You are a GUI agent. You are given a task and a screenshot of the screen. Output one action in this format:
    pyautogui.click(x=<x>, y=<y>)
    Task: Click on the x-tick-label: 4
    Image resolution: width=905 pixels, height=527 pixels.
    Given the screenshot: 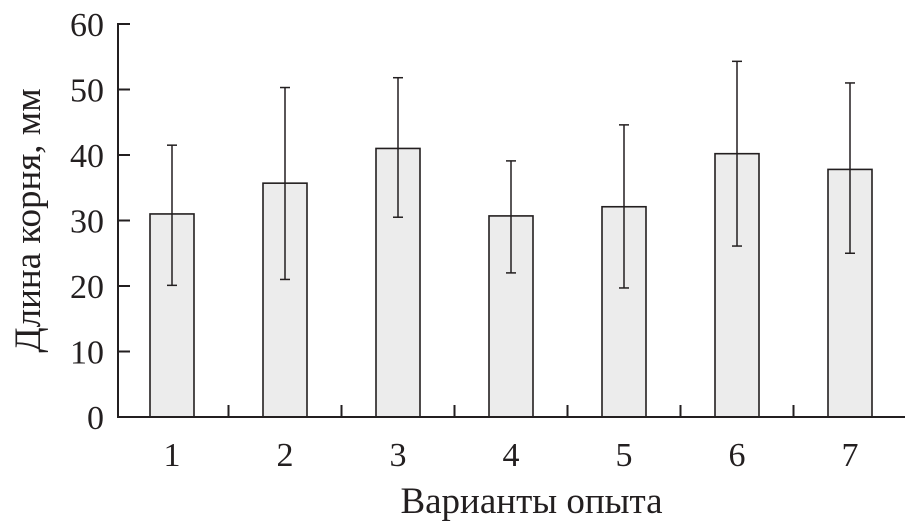 What is the action you would take?
    pyautogui.click(x=511, y=455)
    